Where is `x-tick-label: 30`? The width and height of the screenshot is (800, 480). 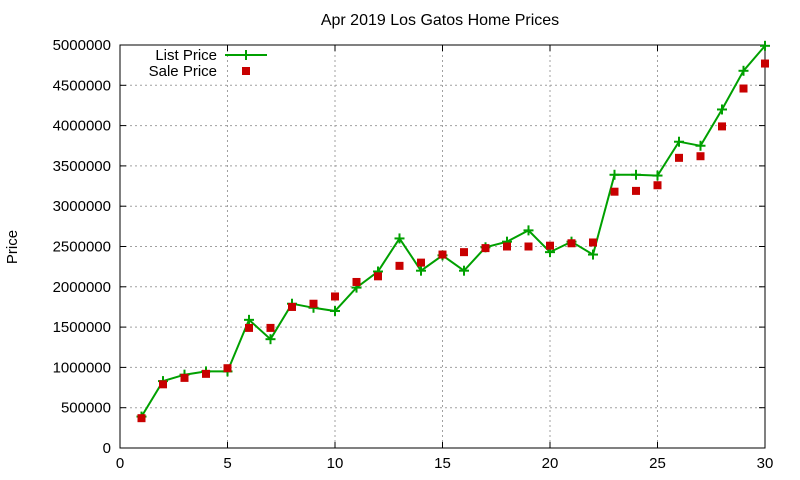 x-tick-label: 30 is located at coordinates (765, 463).